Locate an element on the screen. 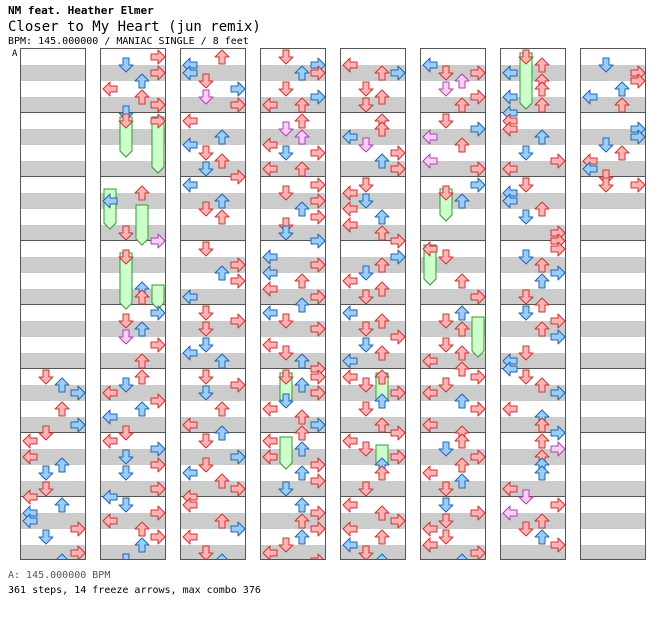 The image size is (672, 620). freeze-arrow-right is located at coordinates (158, 145).